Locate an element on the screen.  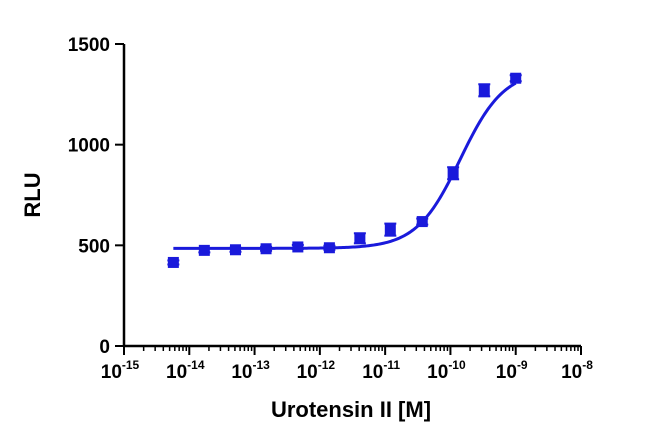
y-axis-title: RLU is located at coordinates (32, 194).